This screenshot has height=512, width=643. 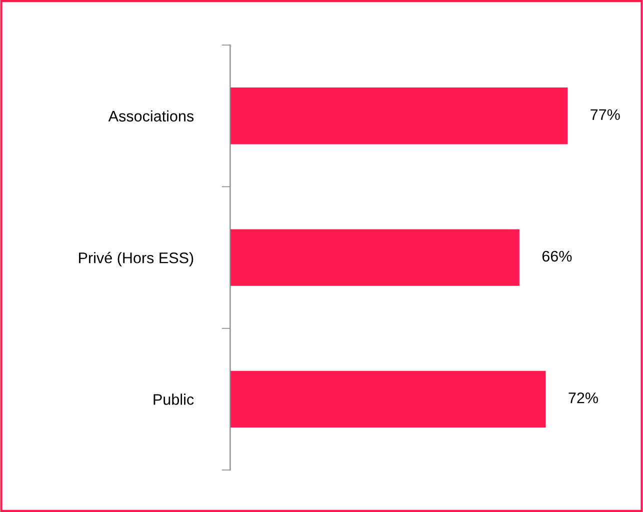 I want to click on data-label: 66%, so click(x=557, y=256).